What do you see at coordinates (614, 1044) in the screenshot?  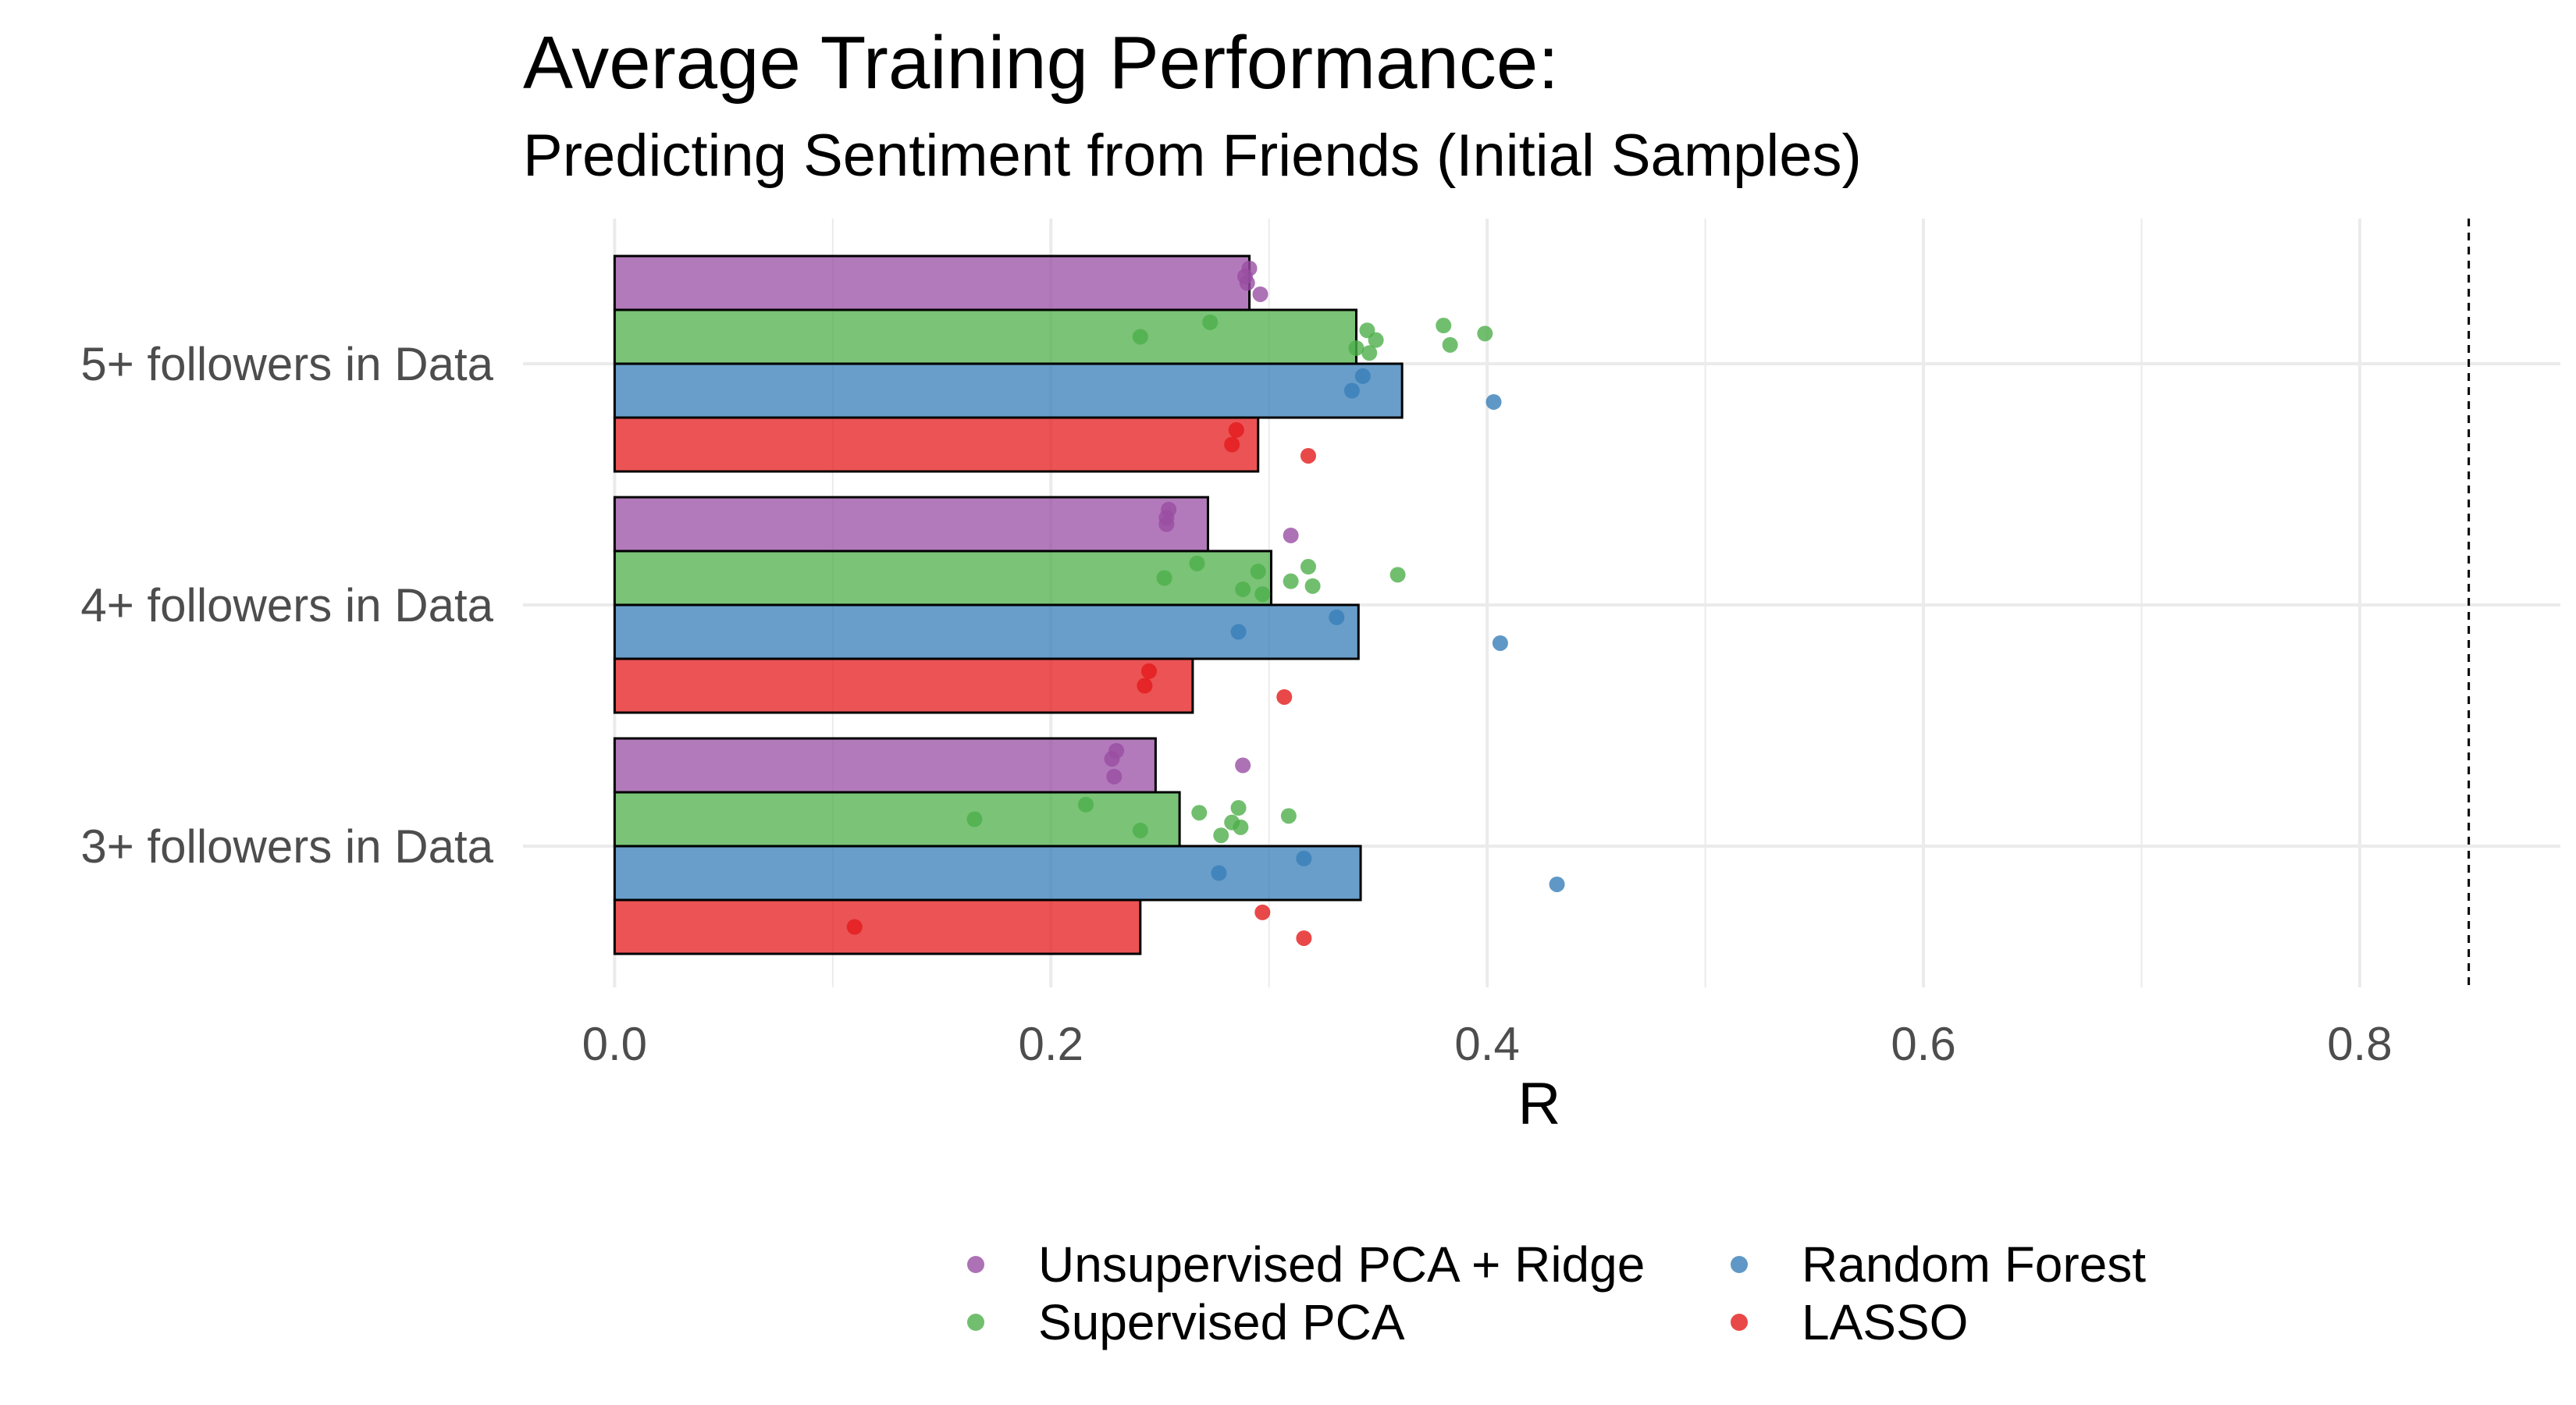 I see `x-tick-label: 0.0` at bounding box center [614, 1044].